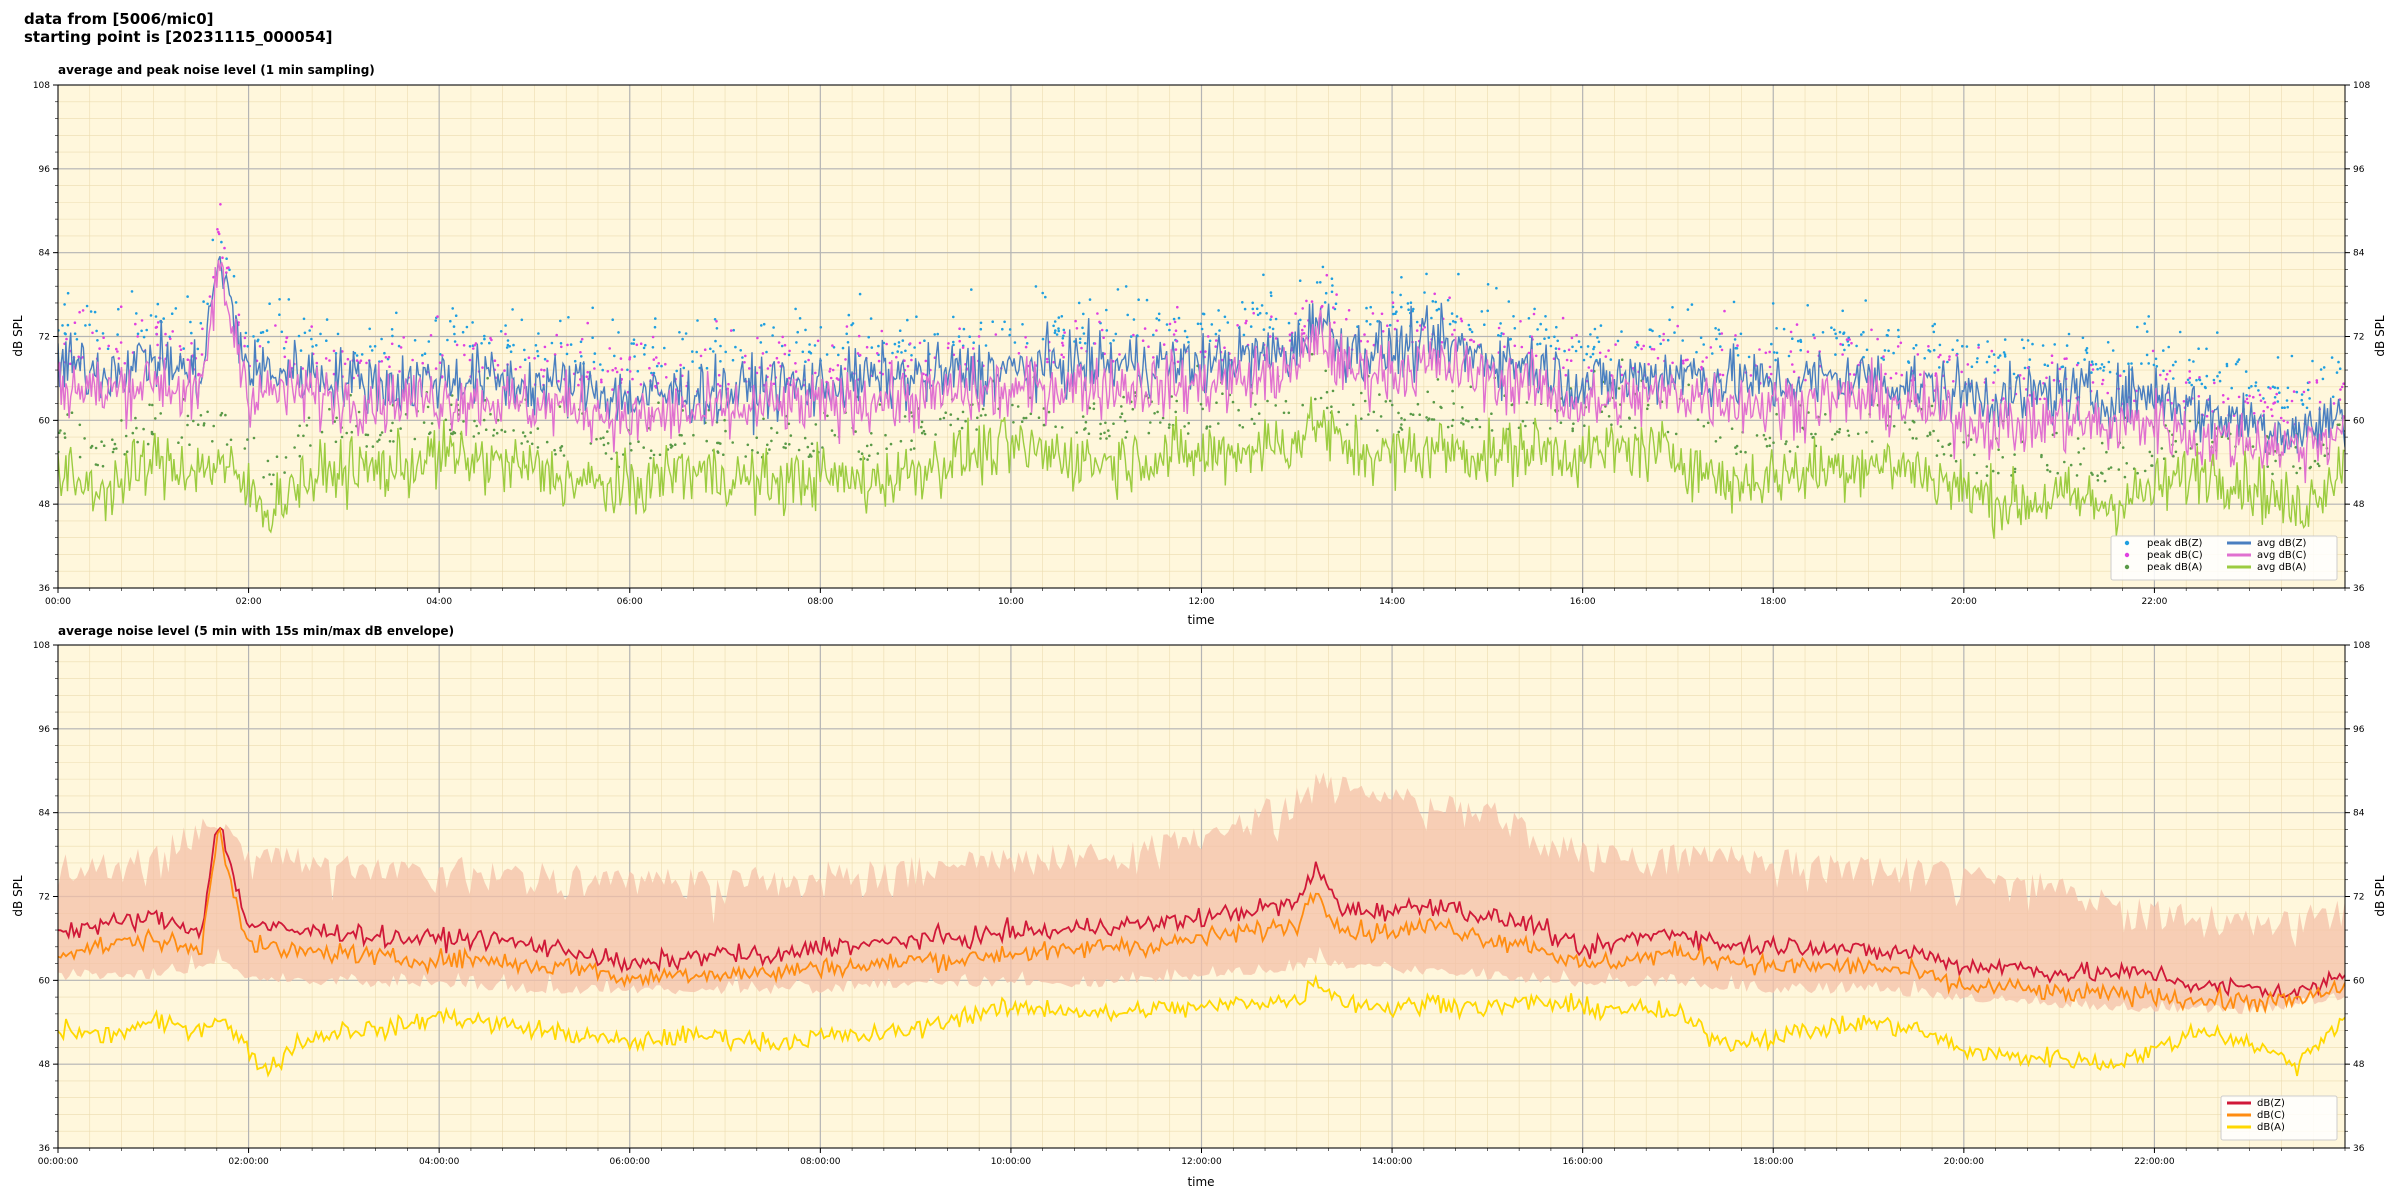  Describe the element at coordinates (2359, 170) in the screenshot. I see `y-tick-label-right: 96` at that location.